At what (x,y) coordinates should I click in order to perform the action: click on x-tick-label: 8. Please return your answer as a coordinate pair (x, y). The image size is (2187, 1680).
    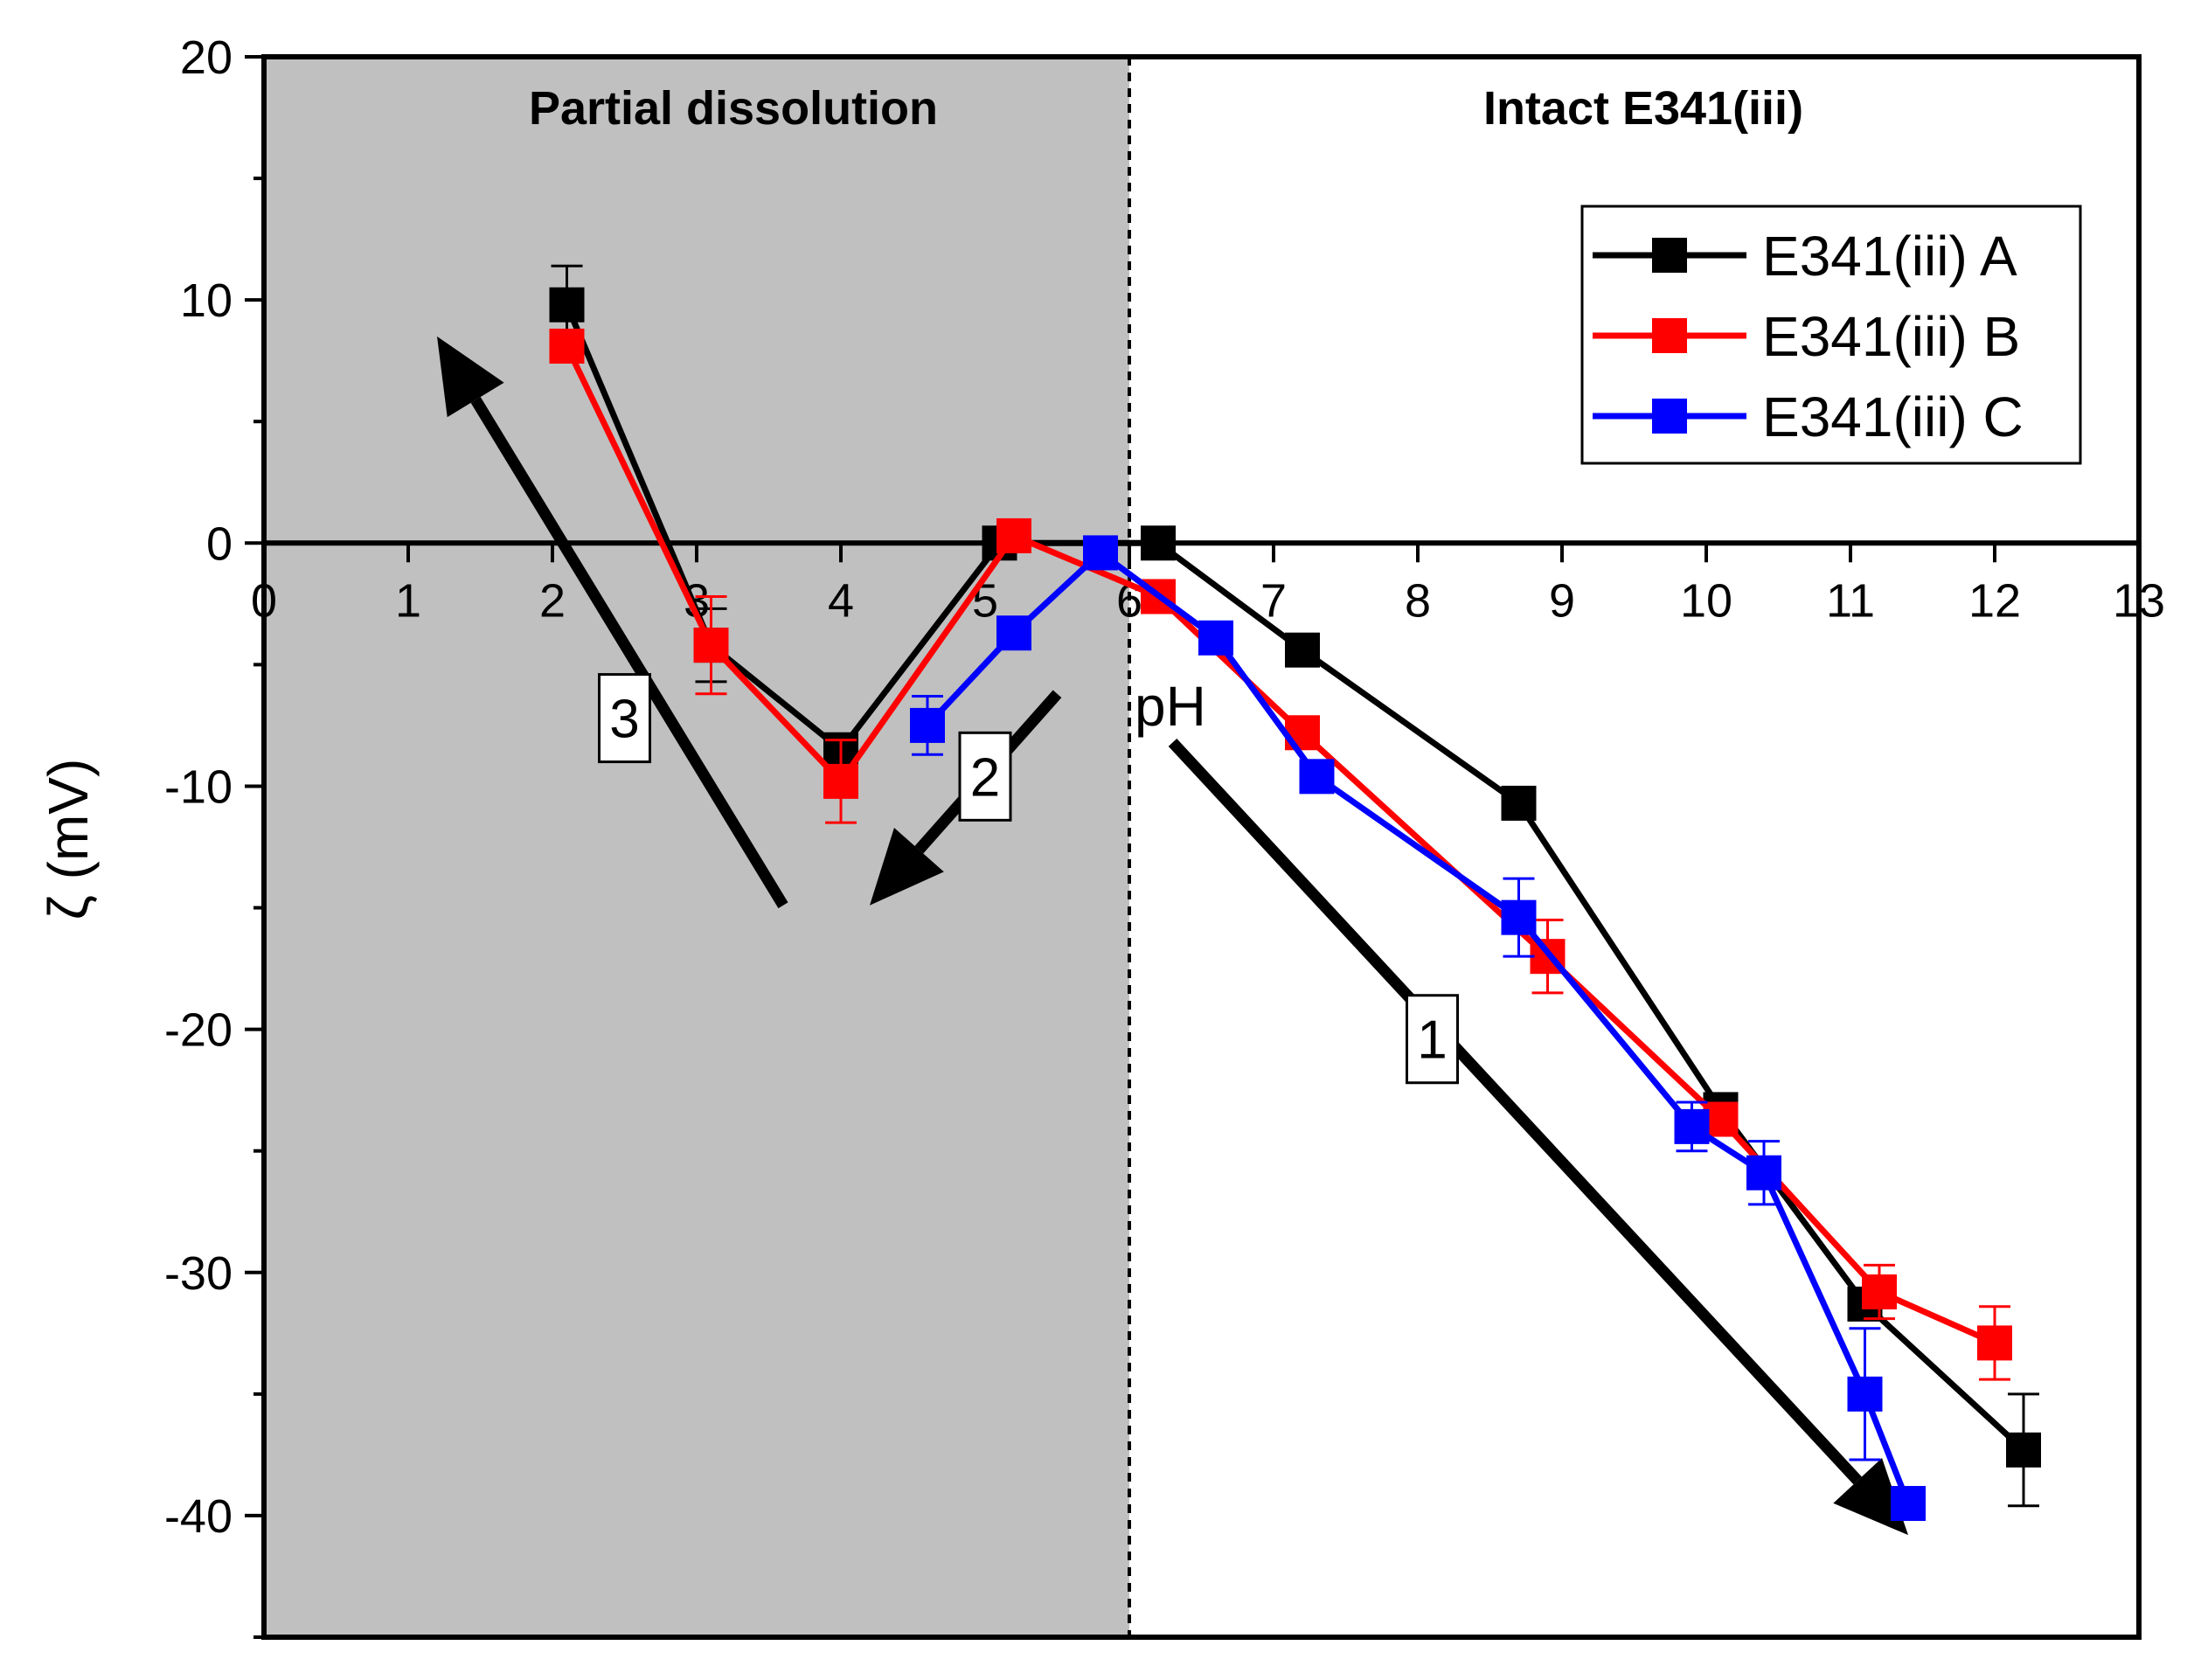
    Looking at the image, I should click on (1418, 600).